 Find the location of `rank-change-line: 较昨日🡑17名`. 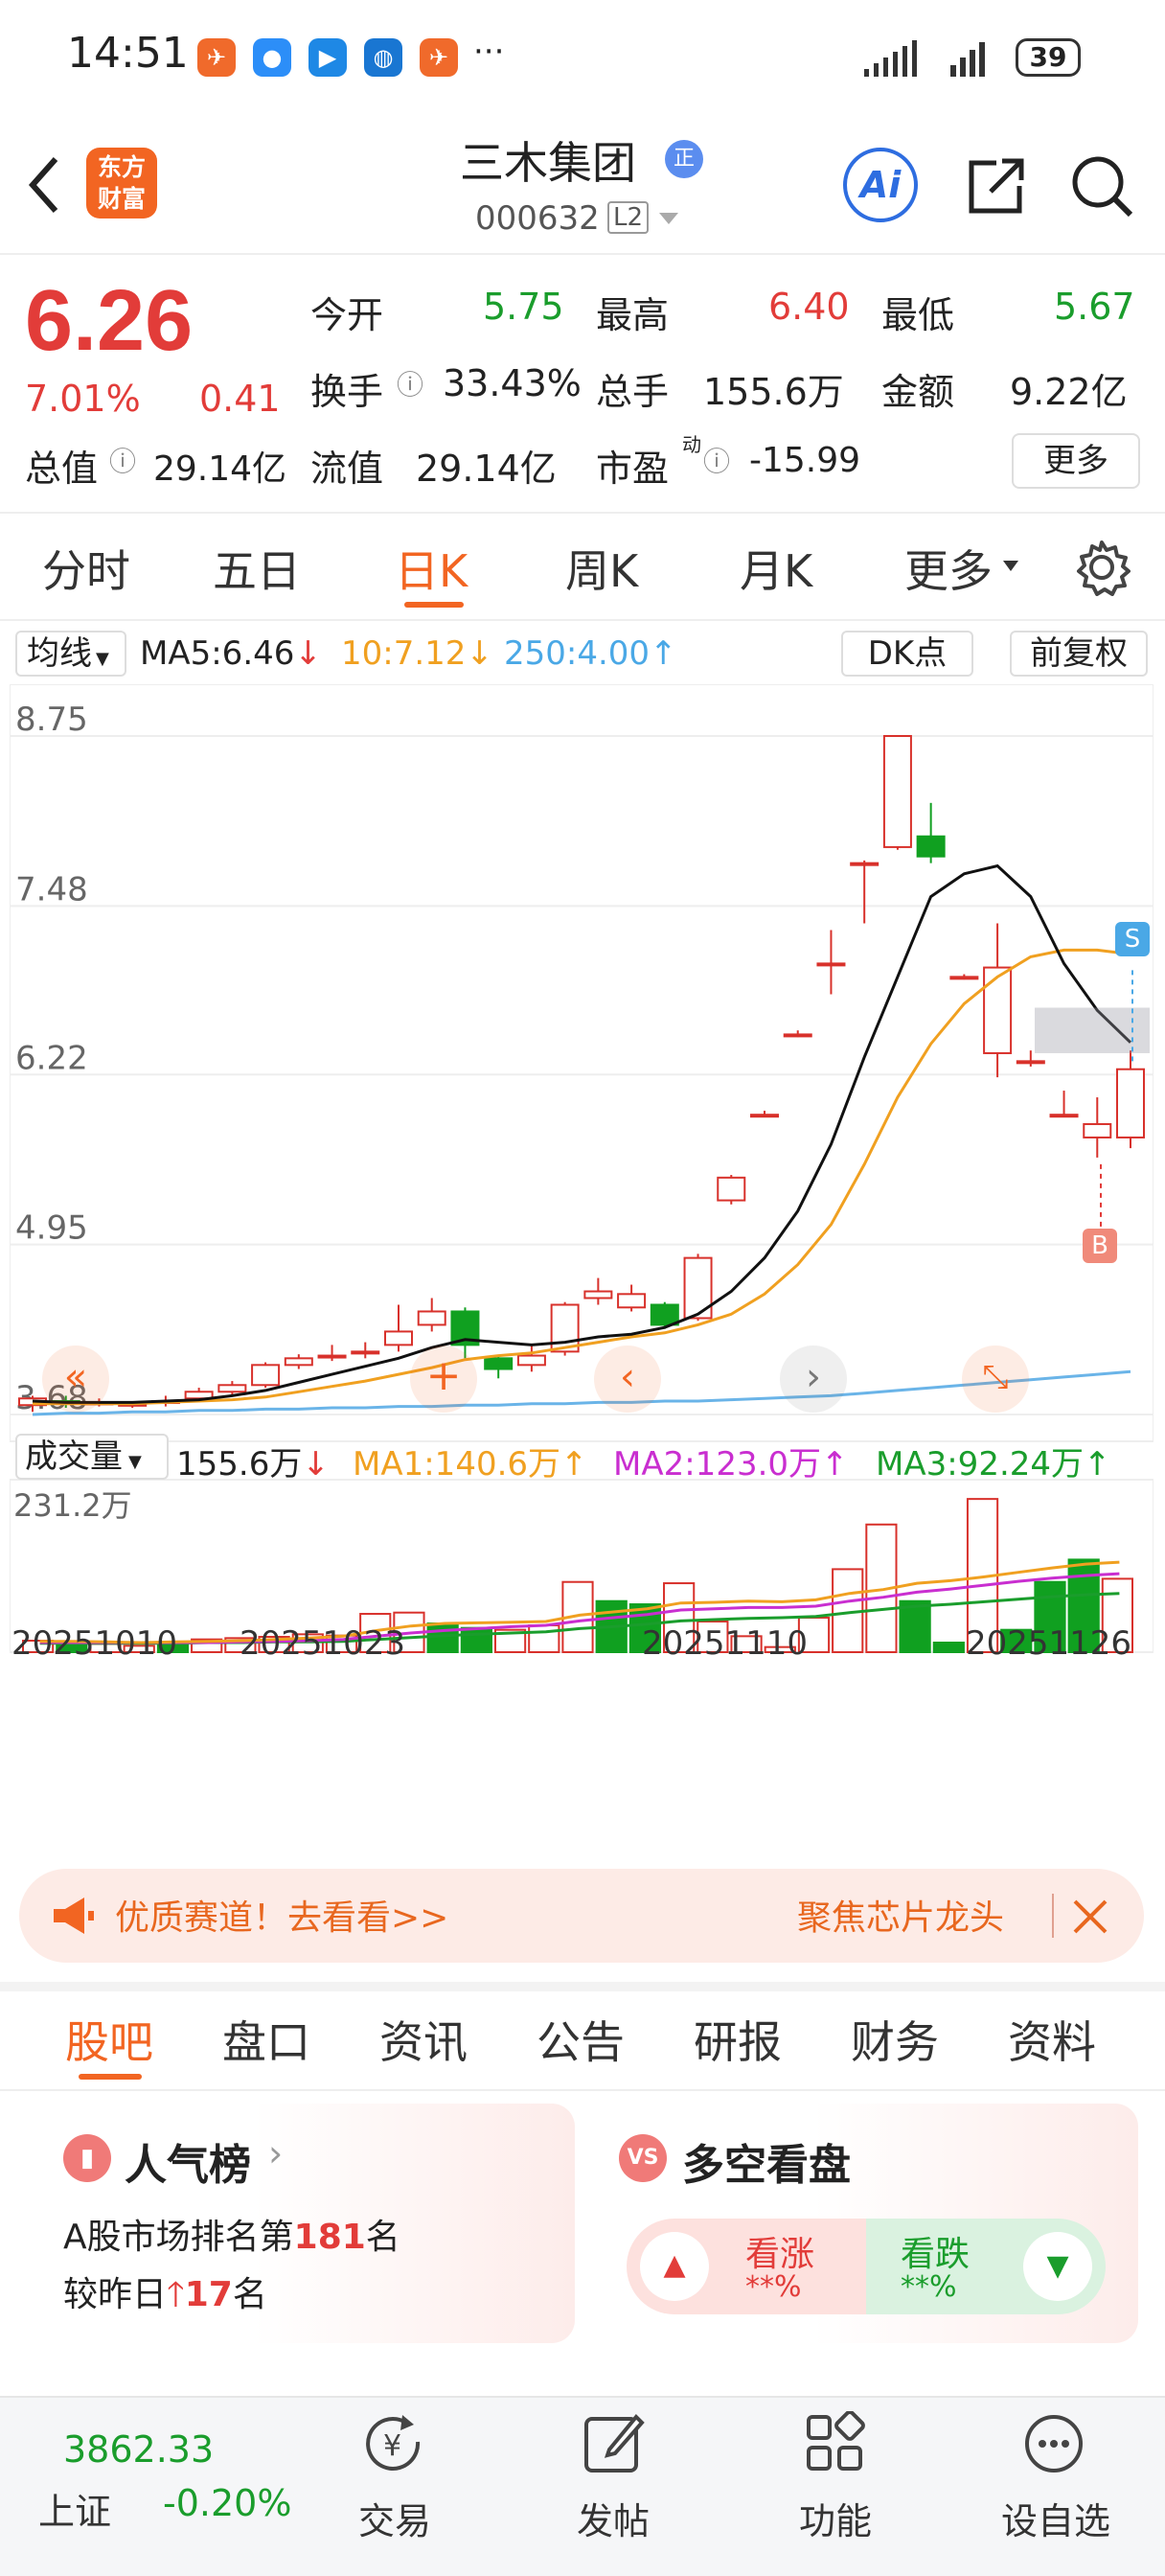

rank-change-line: 较昨日🡑17名 is located at coordinates (165, 2297).